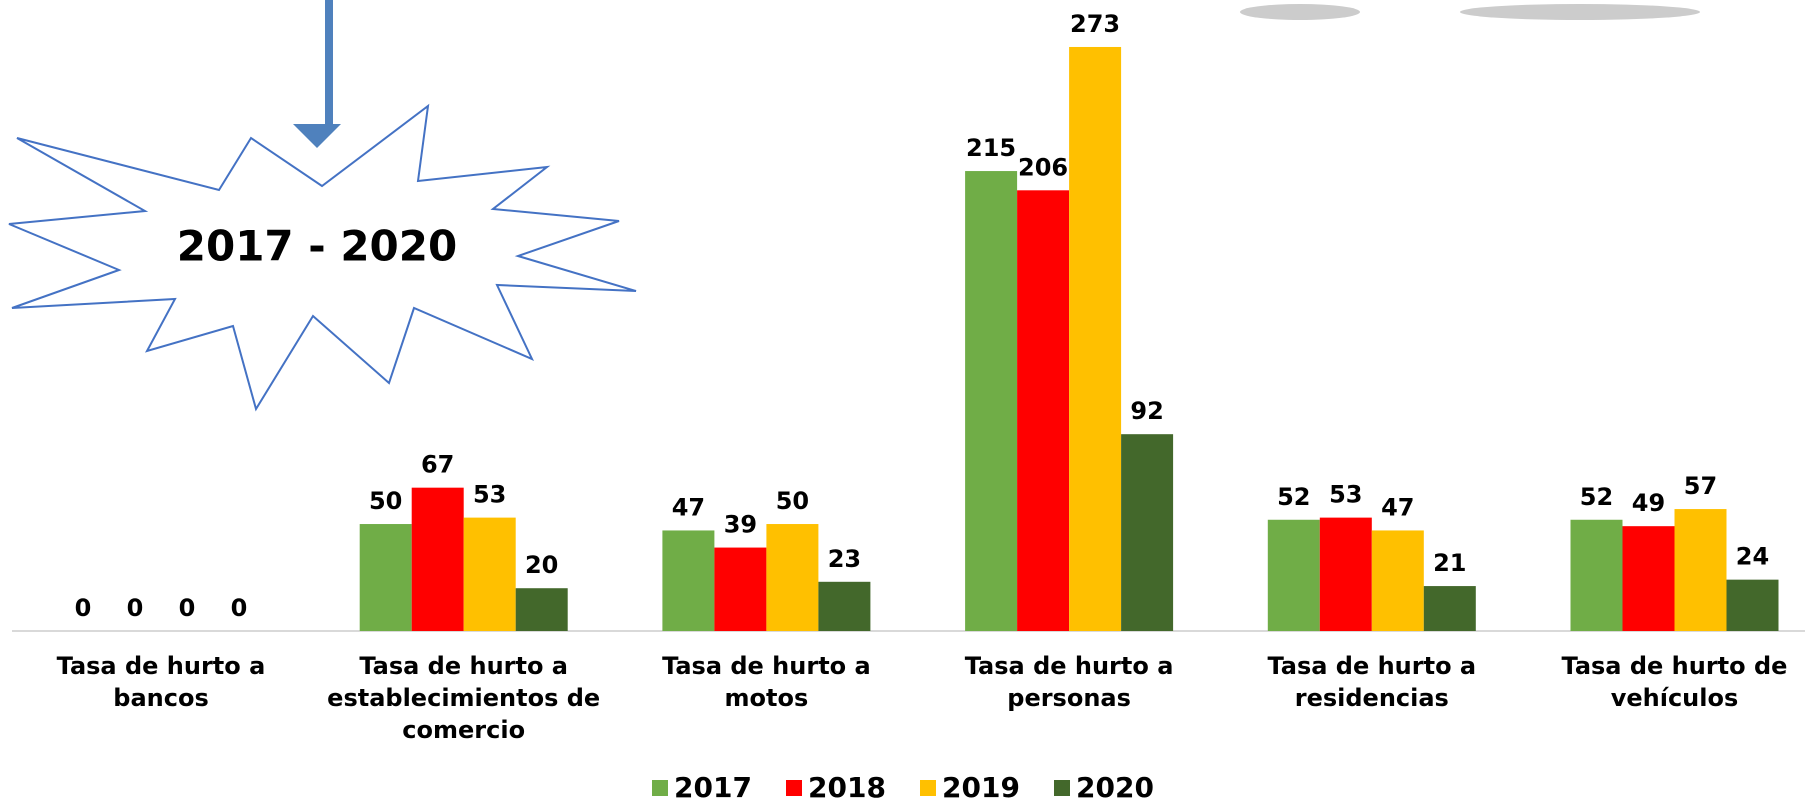 This screenshot has height=804, width=1805. I want to click on legend-label: 2020, so click(1115, 787).